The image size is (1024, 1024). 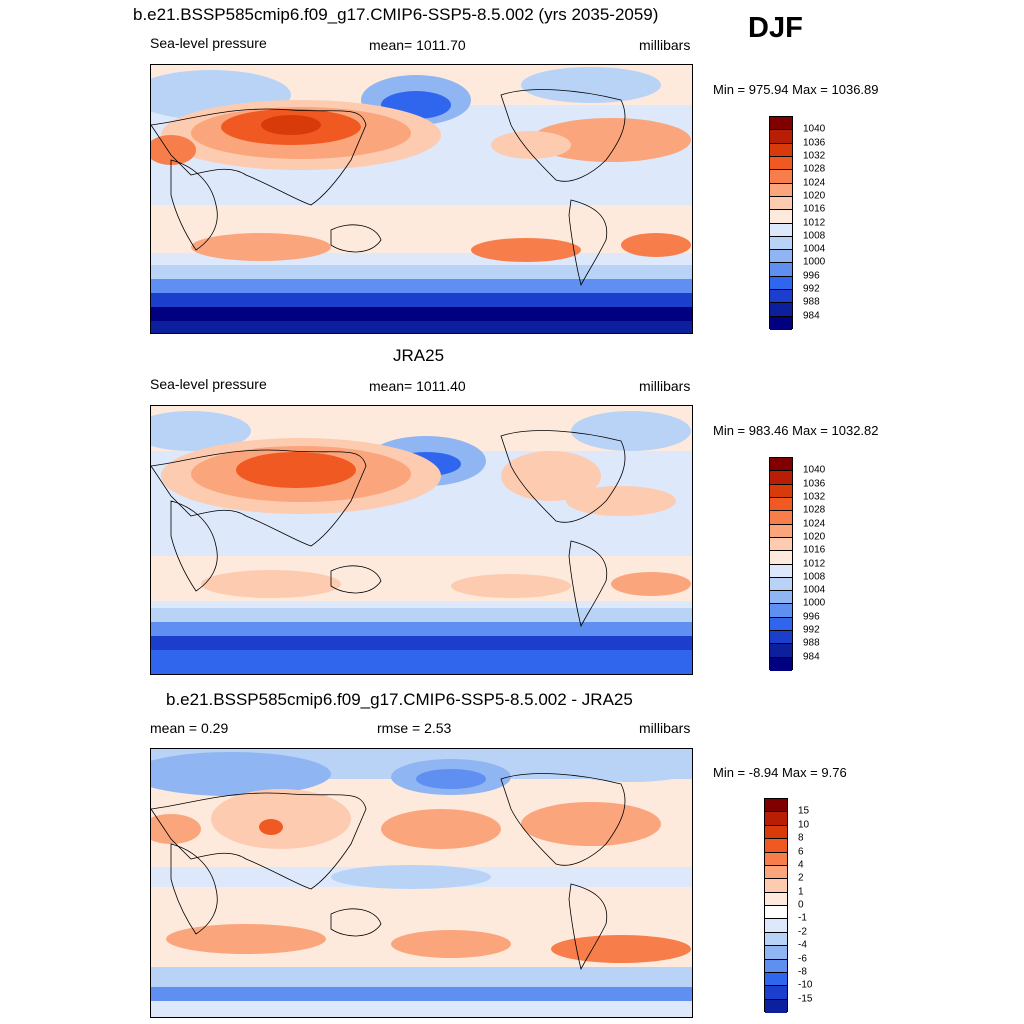 What do you see at coordinates (805, 999) in the screenshot?
I see `colorbar-tick-label: -15` at bounding box center [805, 999].